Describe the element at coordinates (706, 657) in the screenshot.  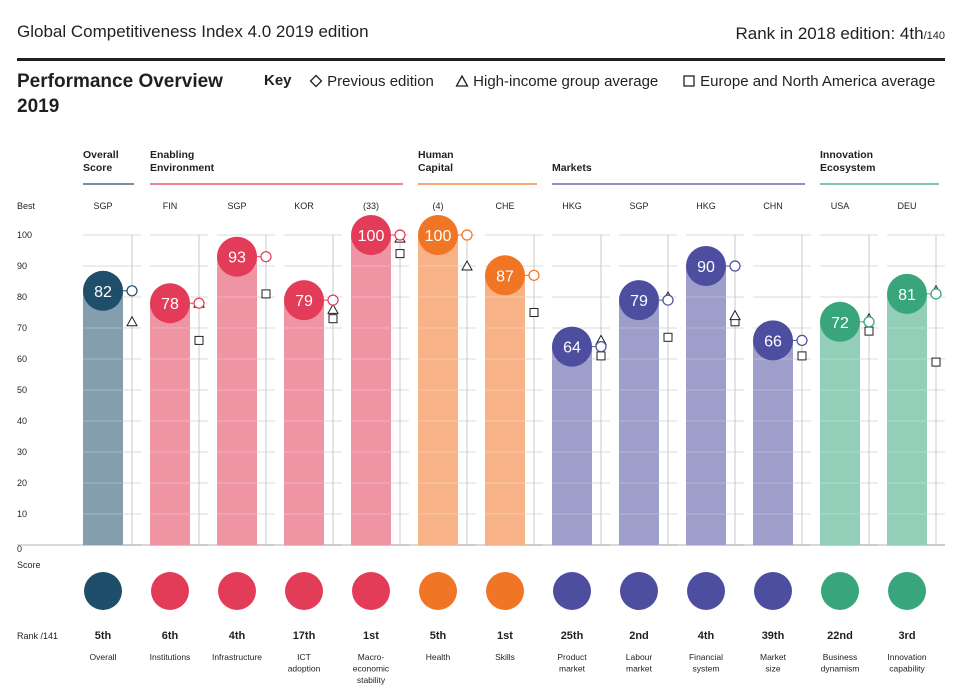
I see `pillar-label-line: Financial` at that location.